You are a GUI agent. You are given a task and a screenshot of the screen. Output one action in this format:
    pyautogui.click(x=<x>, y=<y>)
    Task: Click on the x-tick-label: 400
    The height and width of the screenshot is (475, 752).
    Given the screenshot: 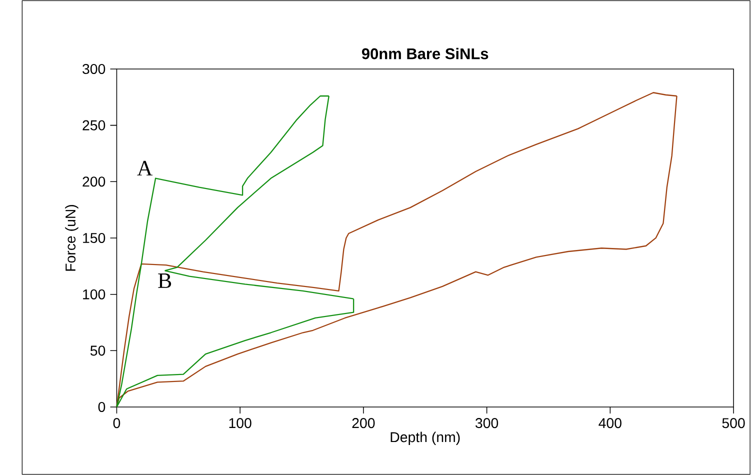 What is the action you would take?
    pyautogui.click(x=610, y=423)
    